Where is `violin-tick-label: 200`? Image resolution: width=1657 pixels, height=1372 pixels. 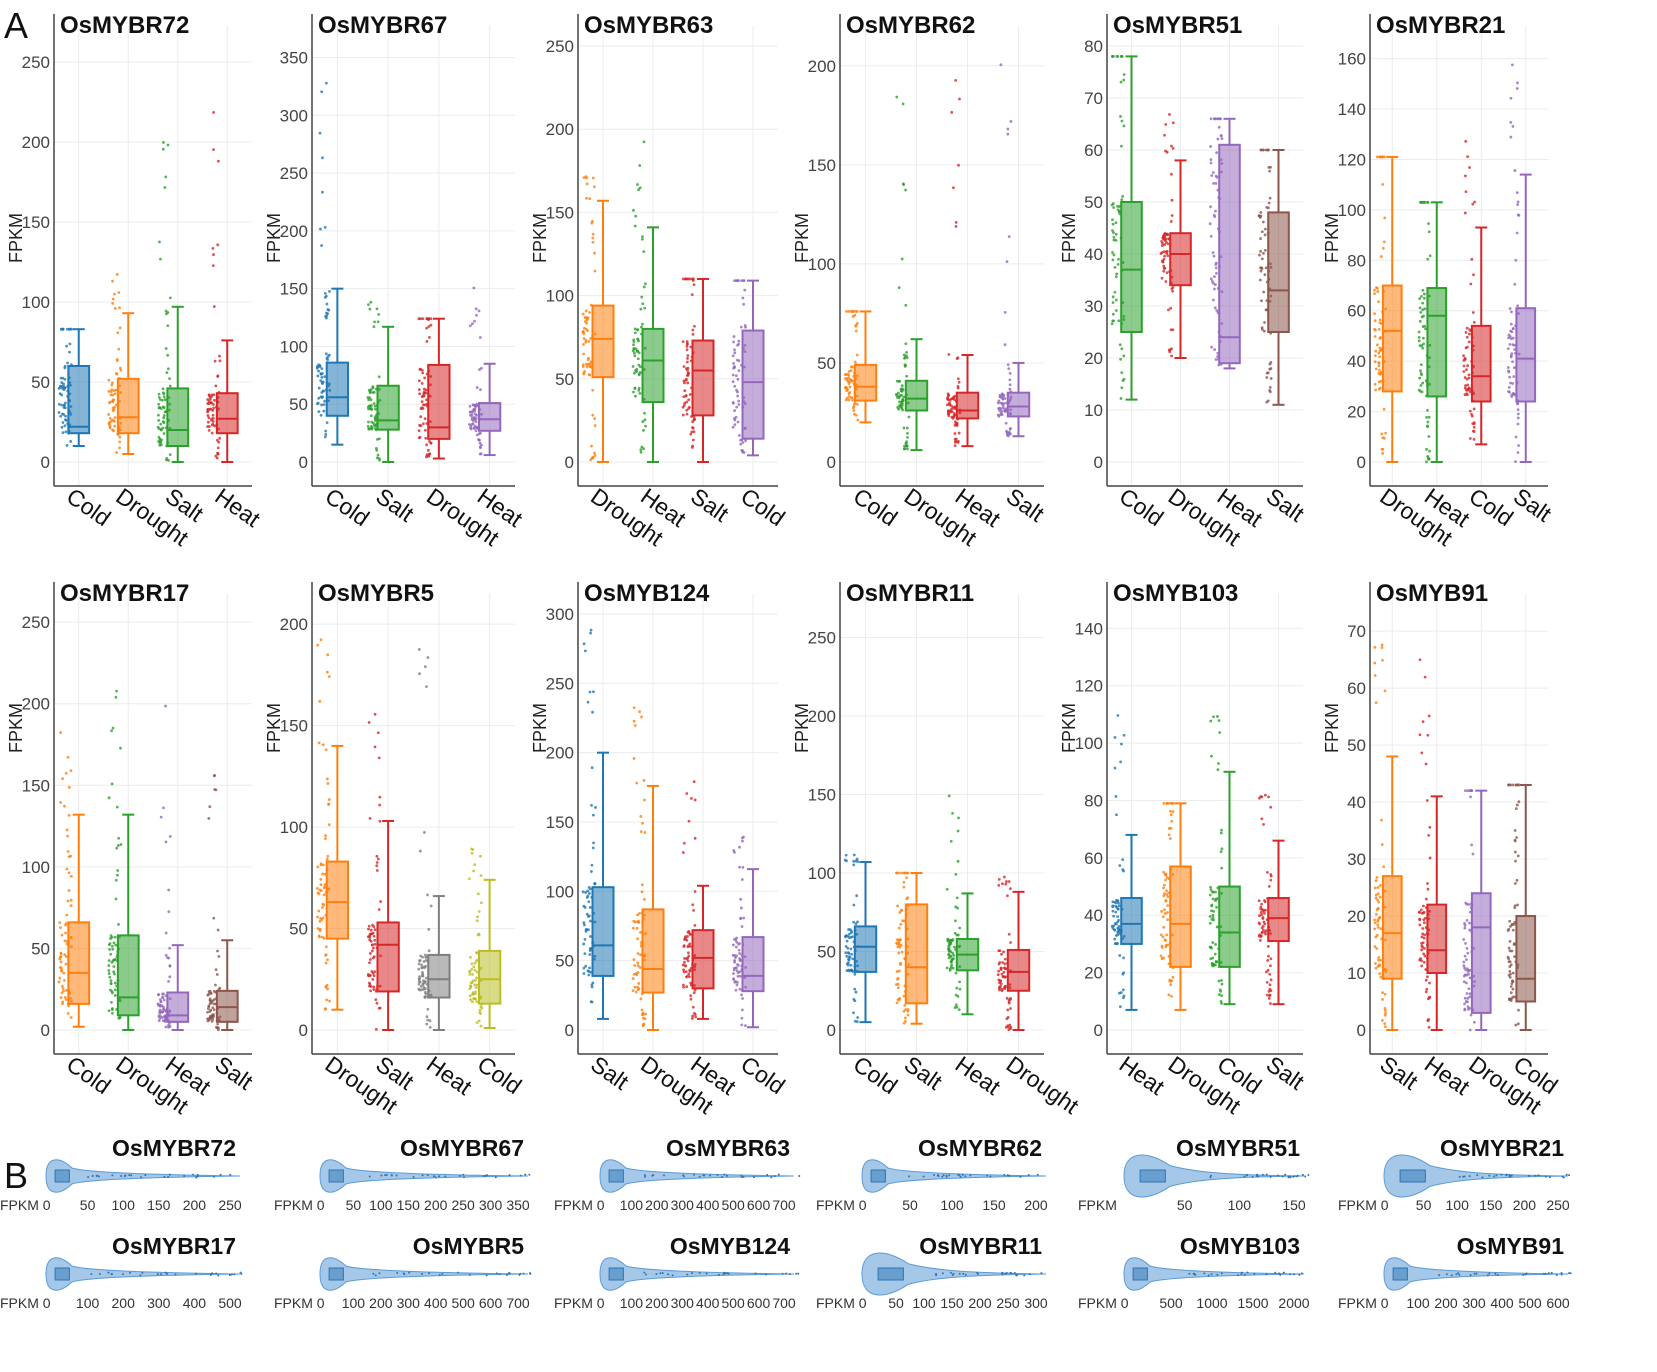 violin-tick-label: 200 is located at coordinates (980, 1303).